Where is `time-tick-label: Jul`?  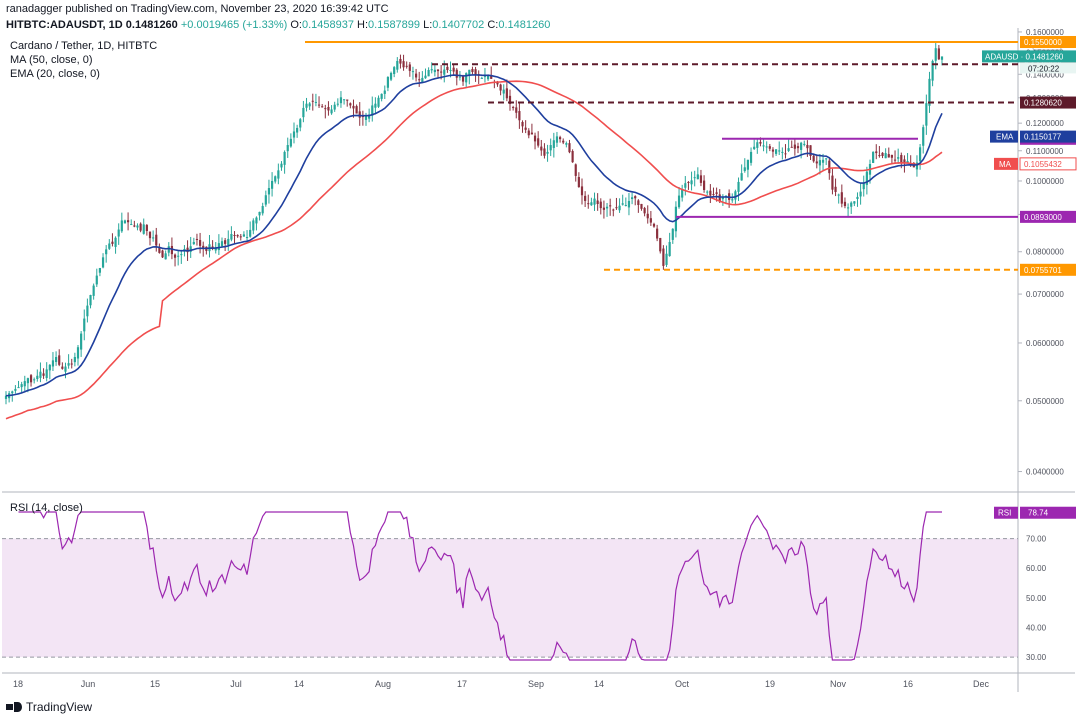
time-tick-label: Jul is located at coordinates (236, 684).